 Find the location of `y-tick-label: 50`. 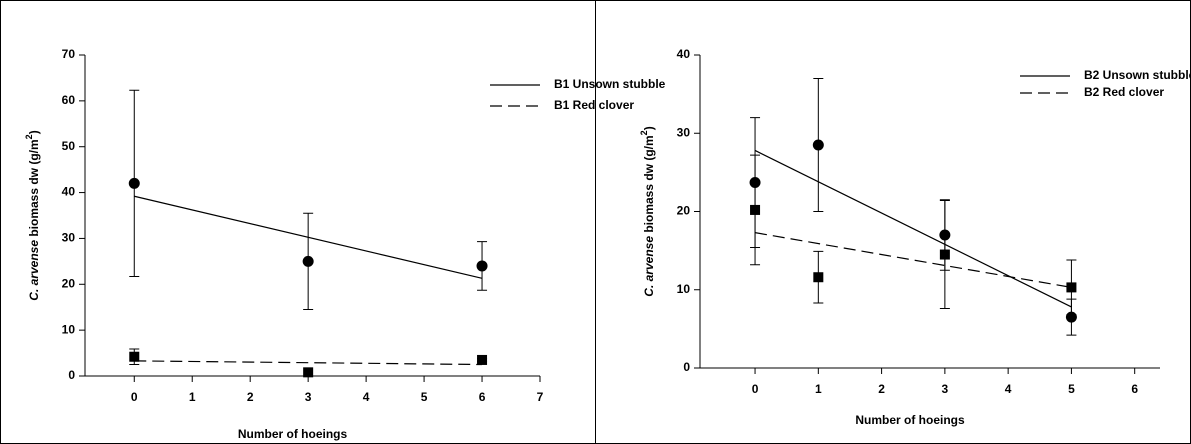

y-tick-label: 50 is located at coordinates (69, 146).